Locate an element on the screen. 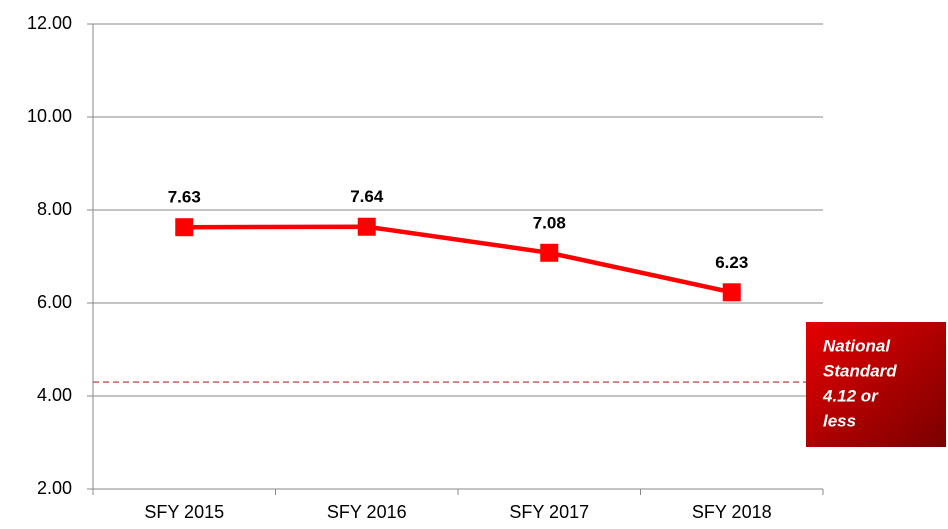 The height and width of the screenshot is (529, 948). x-tick-label: SFY 2015 is located at coordinates (184, 512).